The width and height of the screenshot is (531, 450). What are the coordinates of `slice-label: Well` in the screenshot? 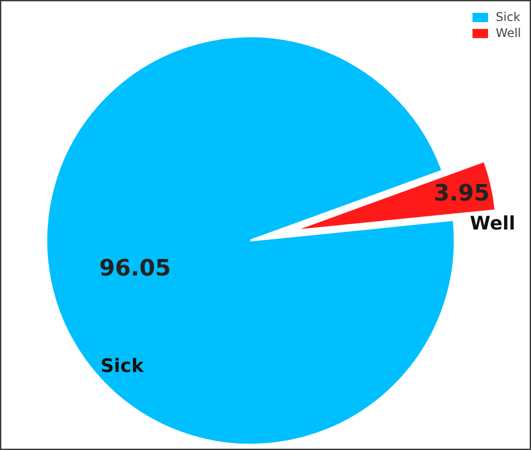 It's located at (493, 224).